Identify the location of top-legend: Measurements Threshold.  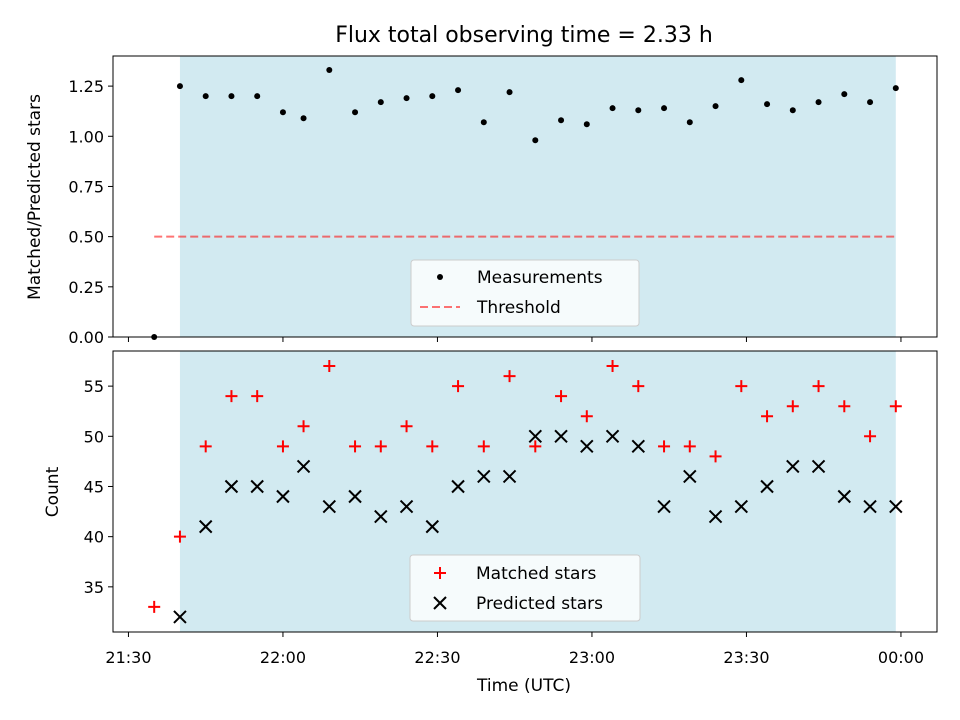
(525, 293).